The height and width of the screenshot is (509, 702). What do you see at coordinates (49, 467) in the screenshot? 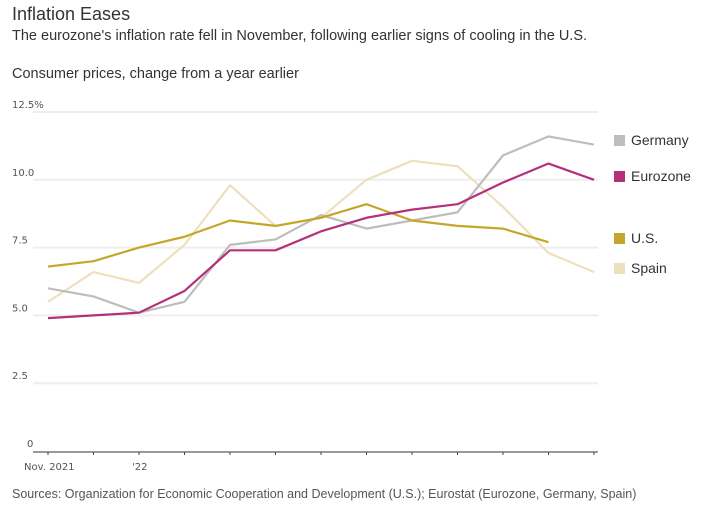
I see `x-tick-label: Nov. 2021` at bounding box center [49, 467].